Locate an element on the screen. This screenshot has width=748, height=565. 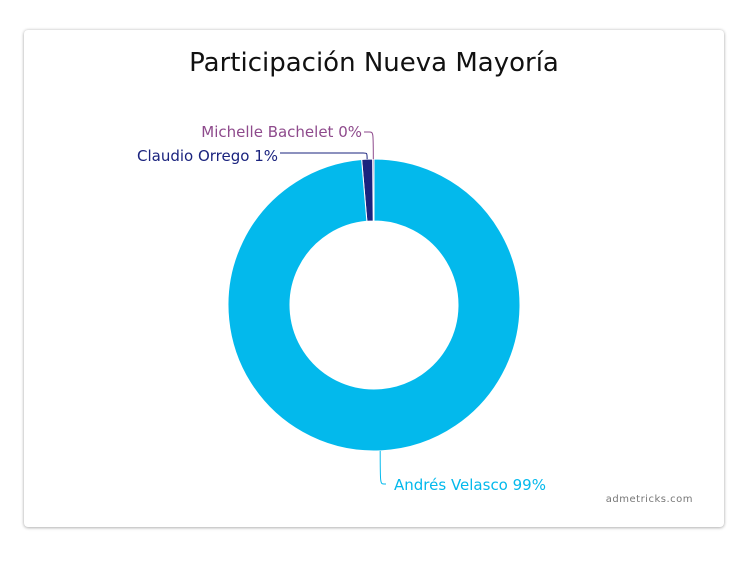
connector-claudio-orrego is located at coordinates (324, 156).